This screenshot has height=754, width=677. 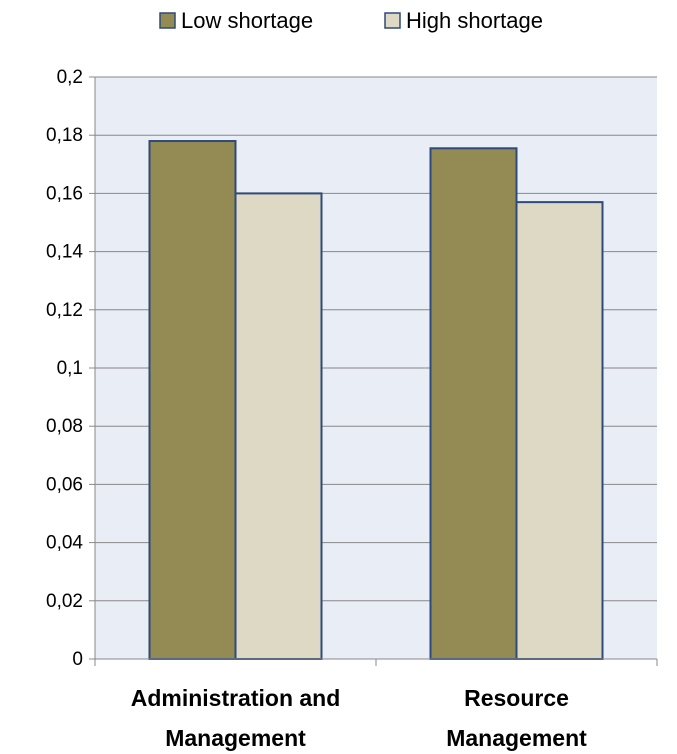 What do you see at coordinates (70, 77) in the screenshot?
I see `y-tick-label: 0,2` at bounding box center [70, 77].